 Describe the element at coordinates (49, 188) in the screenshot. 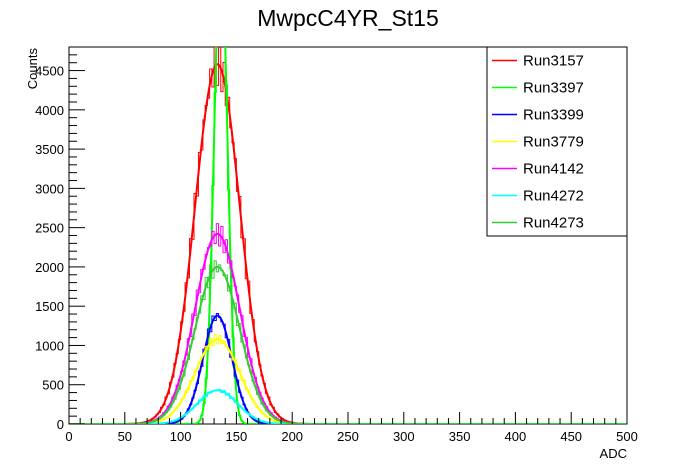

I see `y-tick-label: 3000` at that location.